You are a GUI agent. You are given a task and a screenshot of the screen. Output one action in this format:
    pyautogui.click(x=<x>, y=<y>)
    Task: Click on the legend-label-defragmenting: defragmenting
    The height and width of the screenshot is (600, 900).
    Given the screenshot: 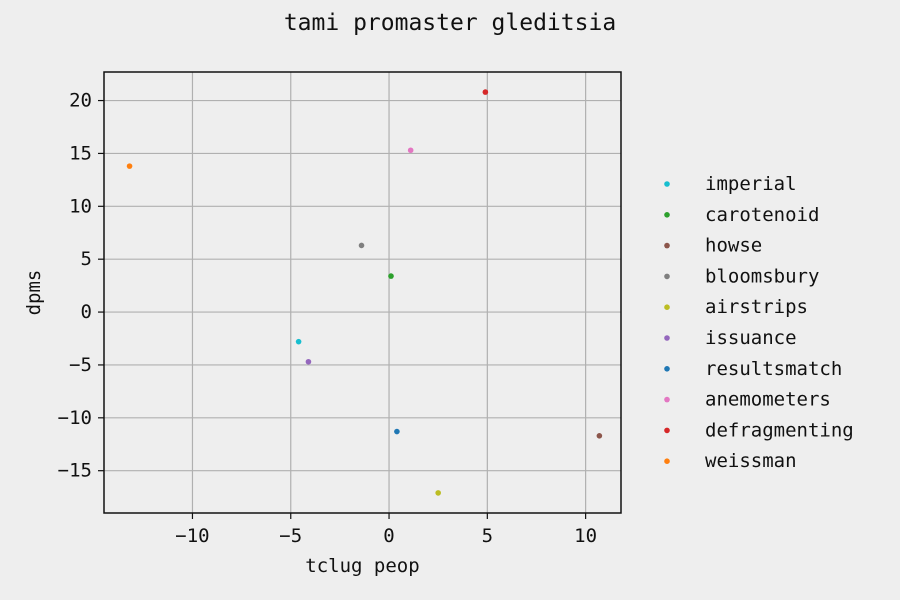 What is the action you would take?
    pyautogui.click(x=779, y=430)
    